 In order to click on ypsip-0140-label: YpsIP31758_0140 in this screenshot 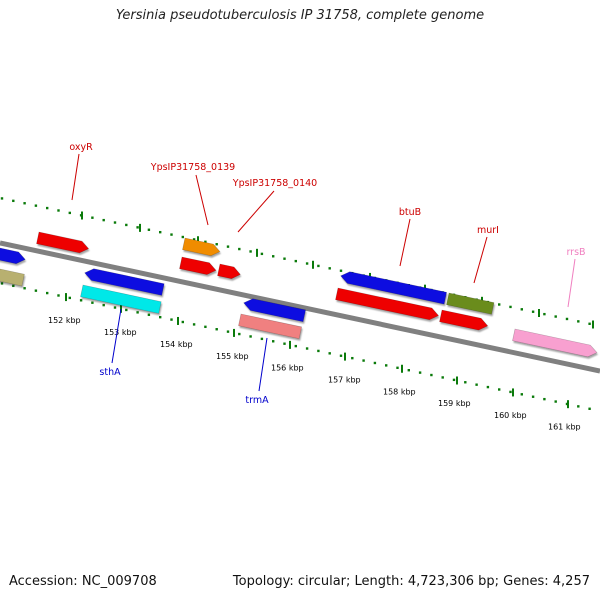, I will do `click(274, 183)`.